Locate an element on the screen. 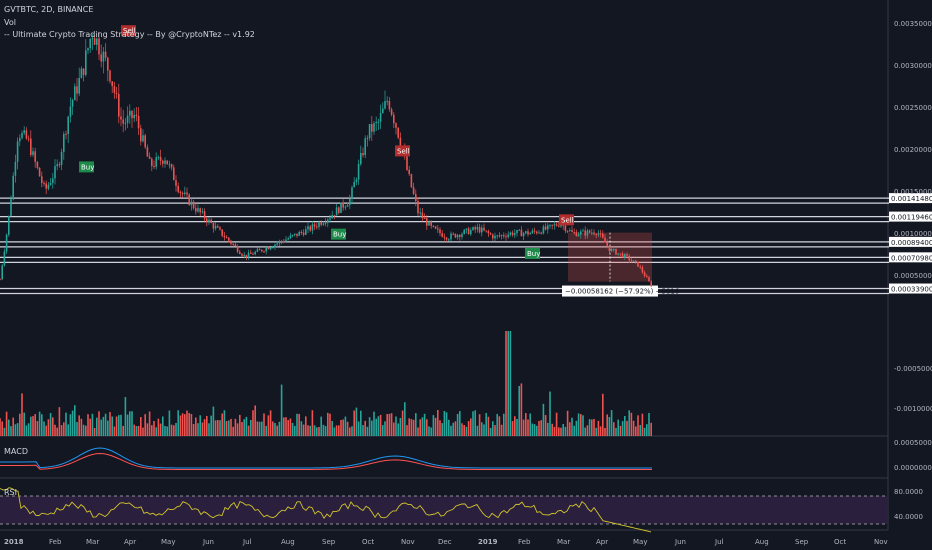  time-tick-label: 2019 is located at coordinates (488, 542).